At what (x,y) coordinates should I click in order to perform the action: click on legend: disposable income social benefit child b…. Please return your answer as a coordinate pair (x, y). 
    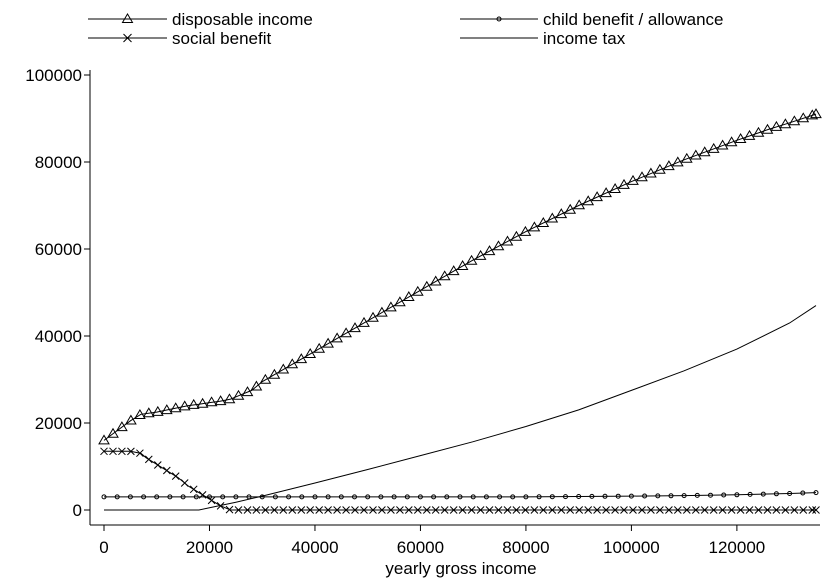
    Looking at the image, I should click on (406, 29).